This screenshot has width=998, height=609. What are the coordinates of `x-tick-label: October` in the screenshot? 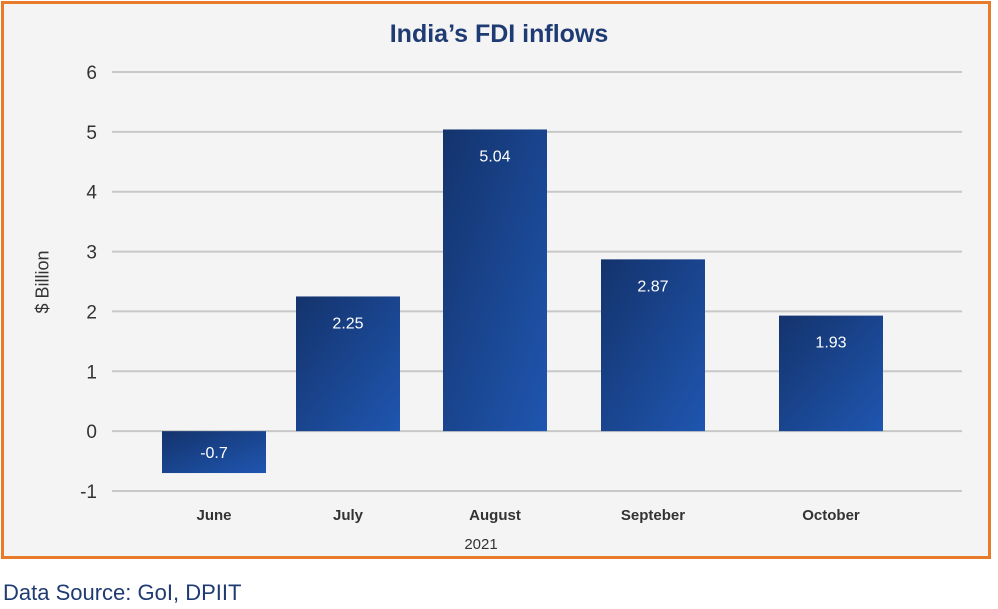 It's located at (831, 515).